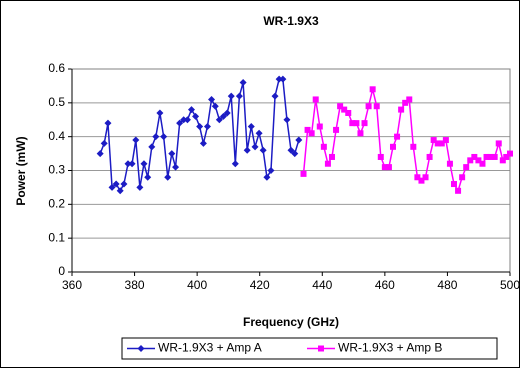 The image size is (527, 379). What do you see at coordinates (385, 285) in the screenshot?
I see `x-tick-label: 460` at bounding box center [385, 285].